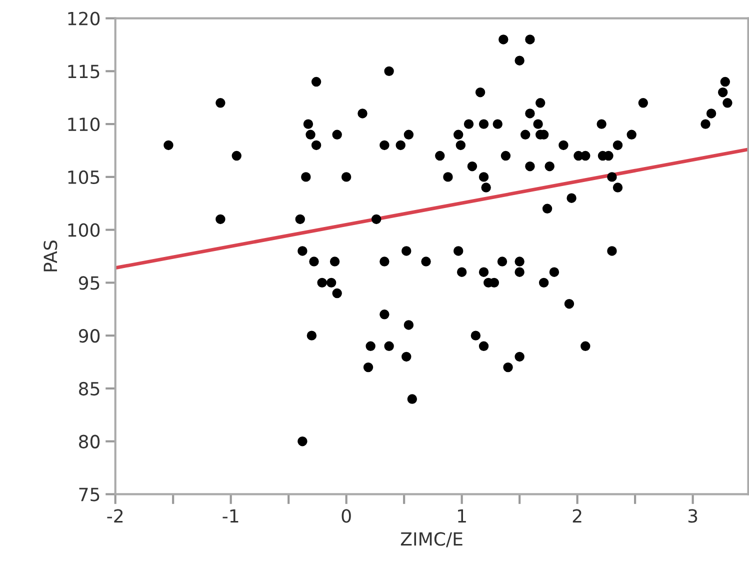  I want to click on x-tick-label: -1, so click(230, 516).